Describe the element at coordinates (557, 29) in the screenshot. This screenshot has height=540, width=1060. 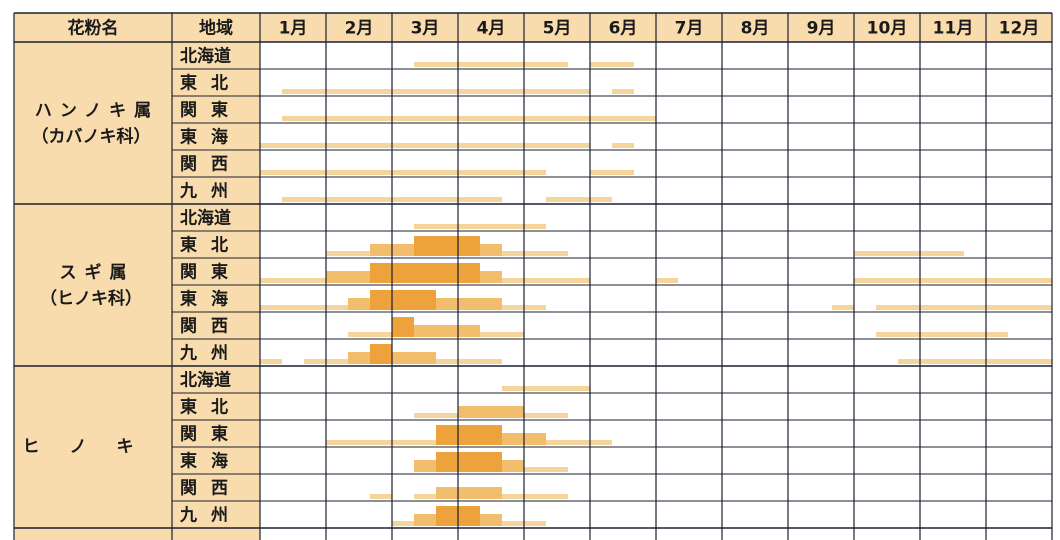
I see `month-header: 5月` at that location.